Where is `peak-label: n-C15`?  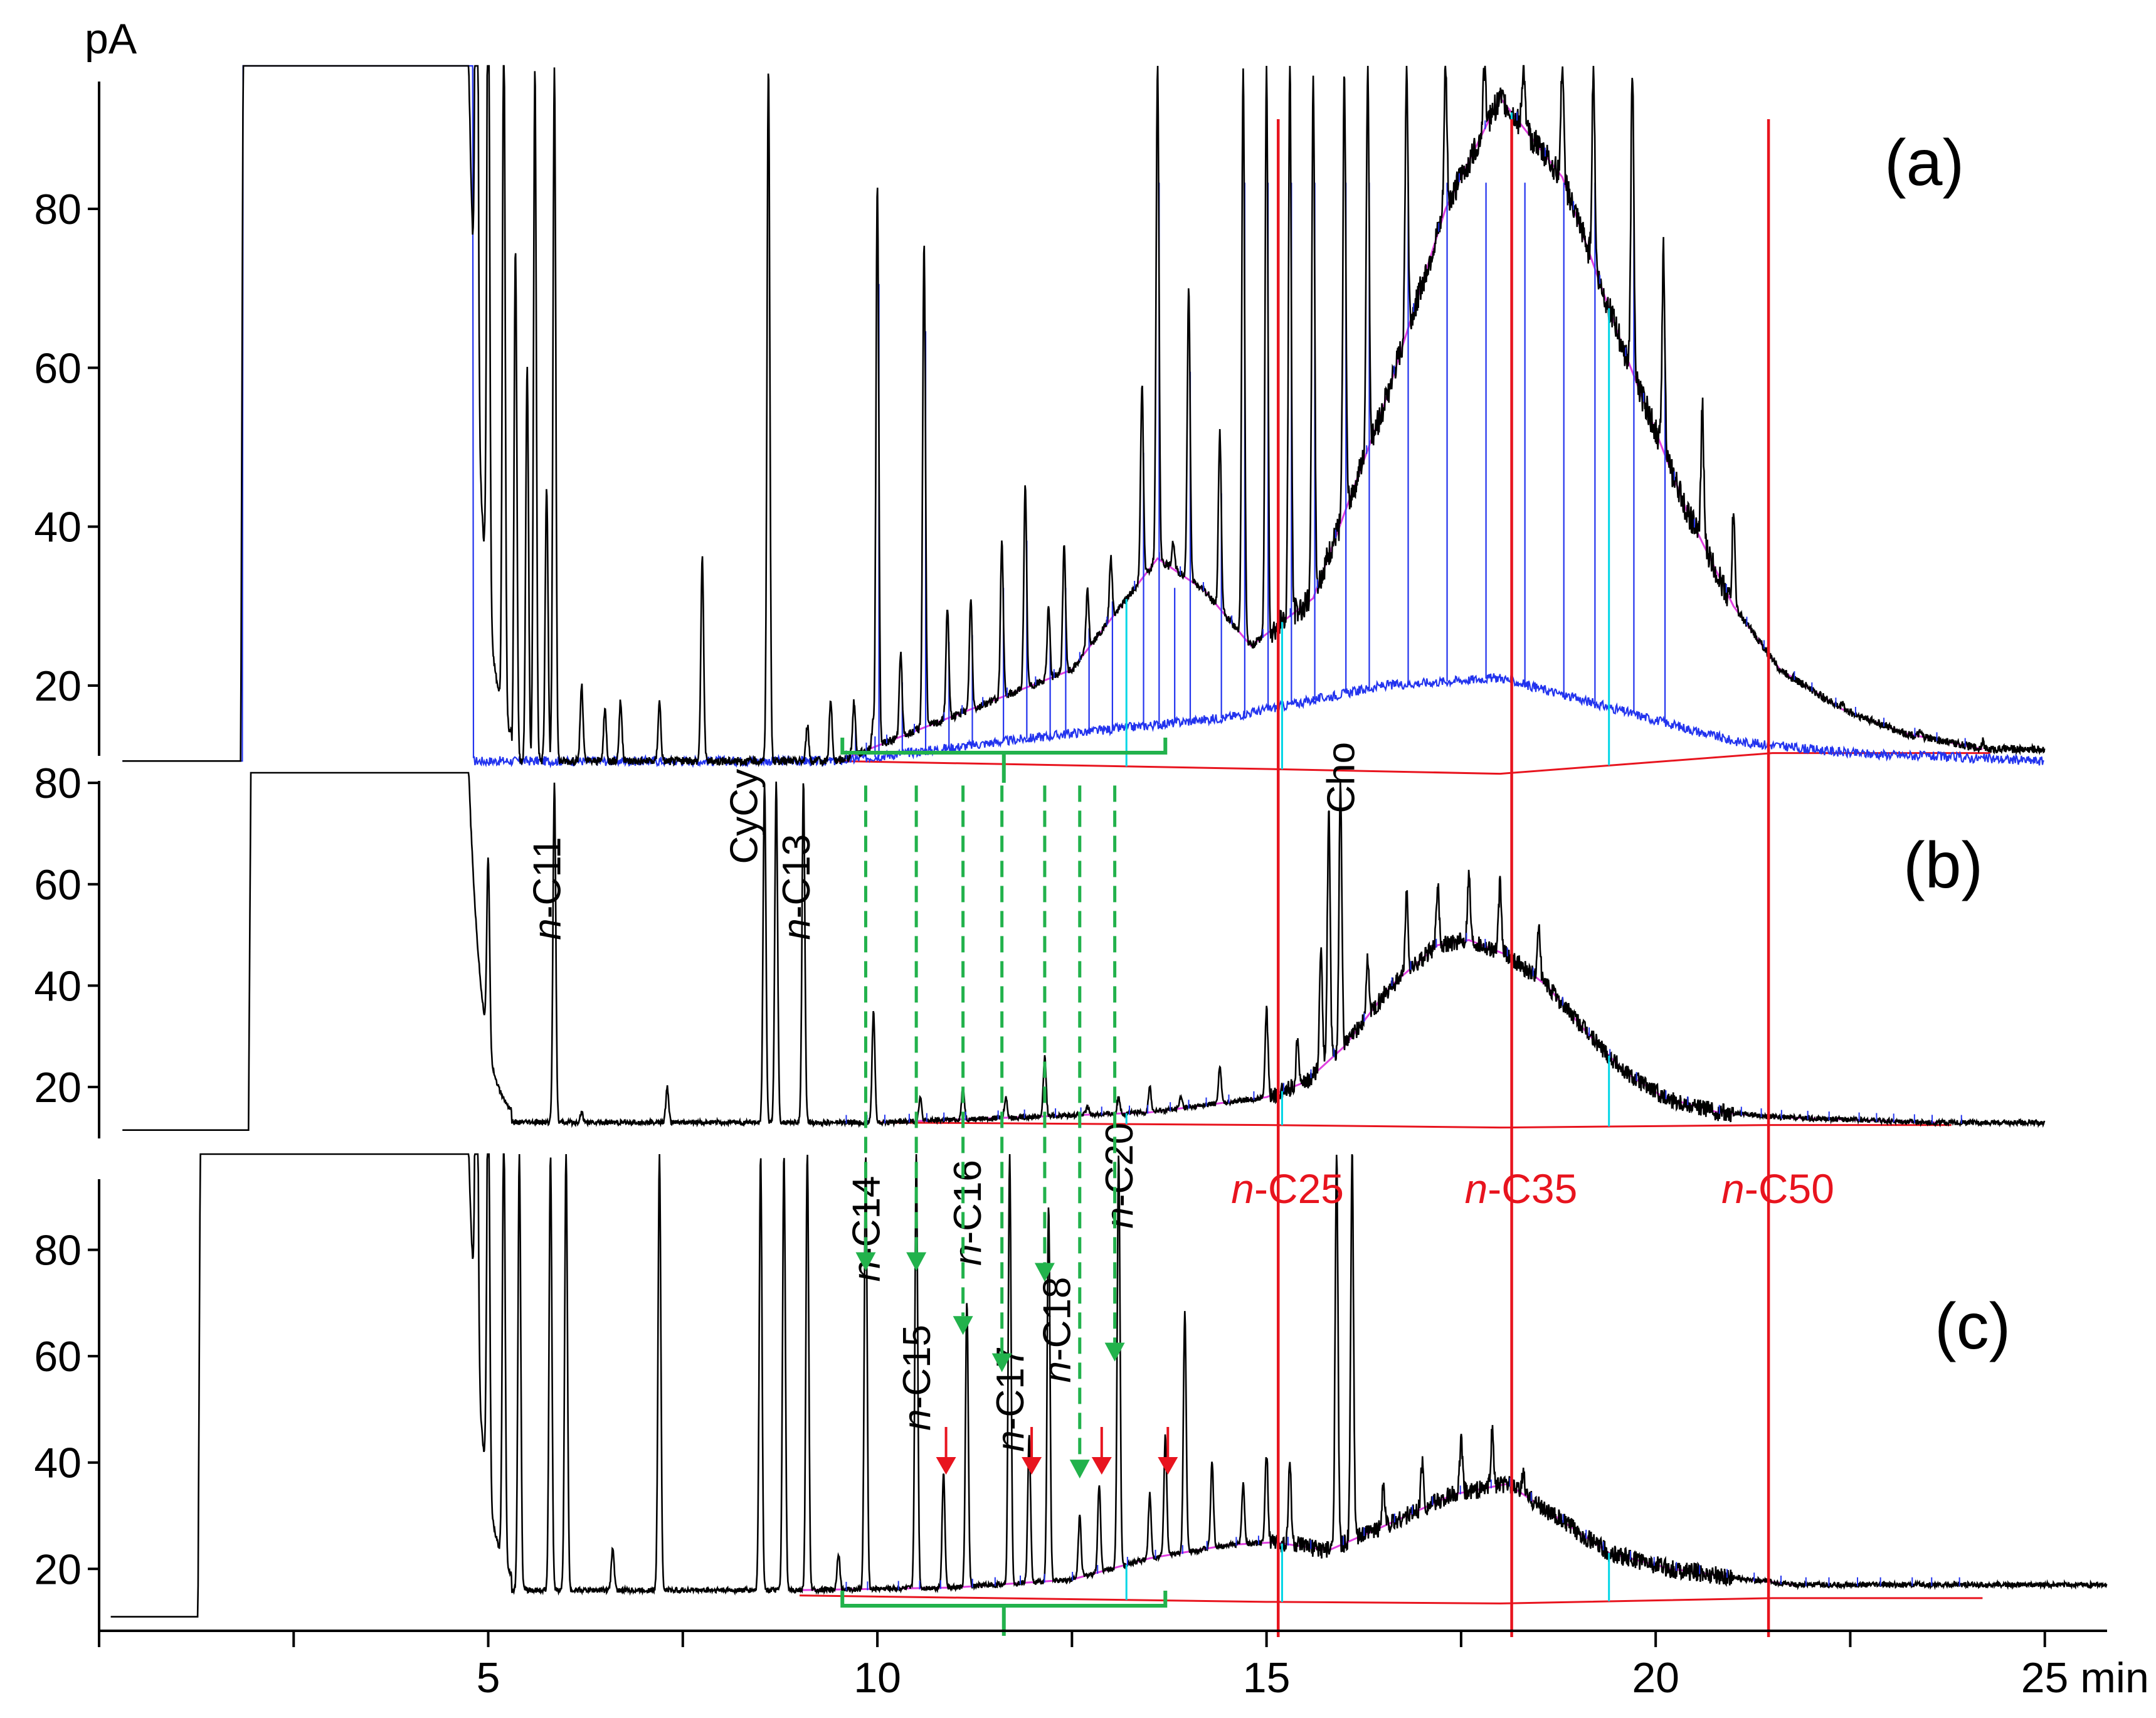 peak-label: n-C15 is located at coordinates (917, 1378).